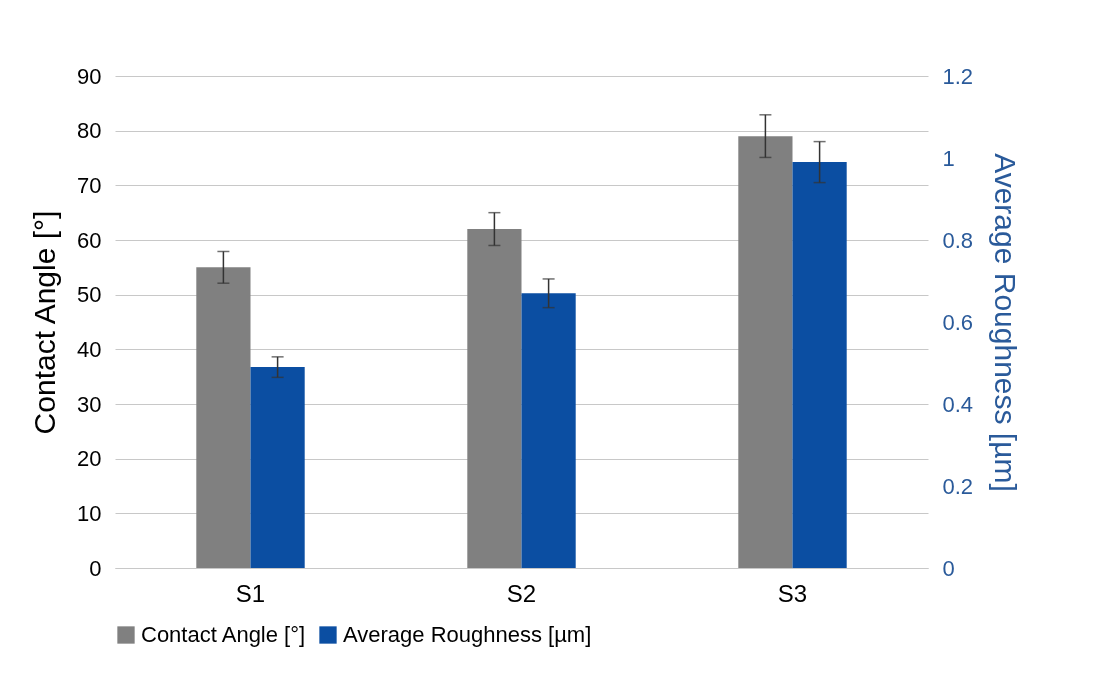  I want to click on y2-tick-label: 0.8, so click(958, 240).